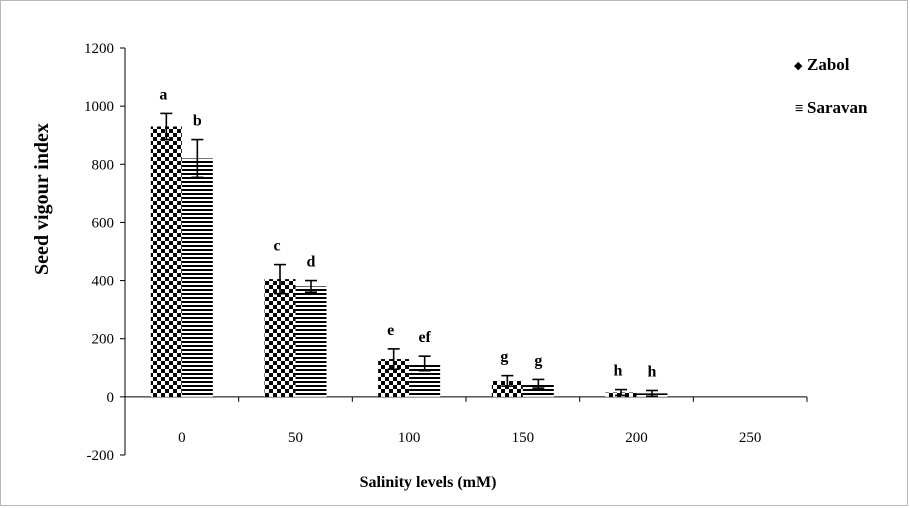 Image resolution: width=910 pixels, height=508 pixels. What do you see at coordinates (99, 107) in the screenshot?
I see `y-tick-label: 1000` at bounding box center [99, 107].